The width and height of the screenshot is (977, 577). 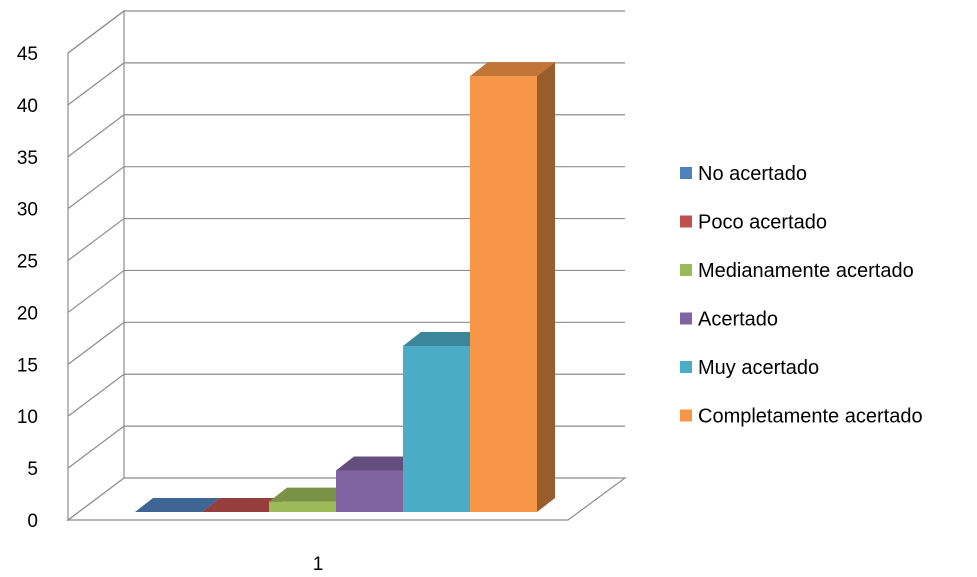 I want to click on y-tick-label: 40, so click(x=27, y=106).